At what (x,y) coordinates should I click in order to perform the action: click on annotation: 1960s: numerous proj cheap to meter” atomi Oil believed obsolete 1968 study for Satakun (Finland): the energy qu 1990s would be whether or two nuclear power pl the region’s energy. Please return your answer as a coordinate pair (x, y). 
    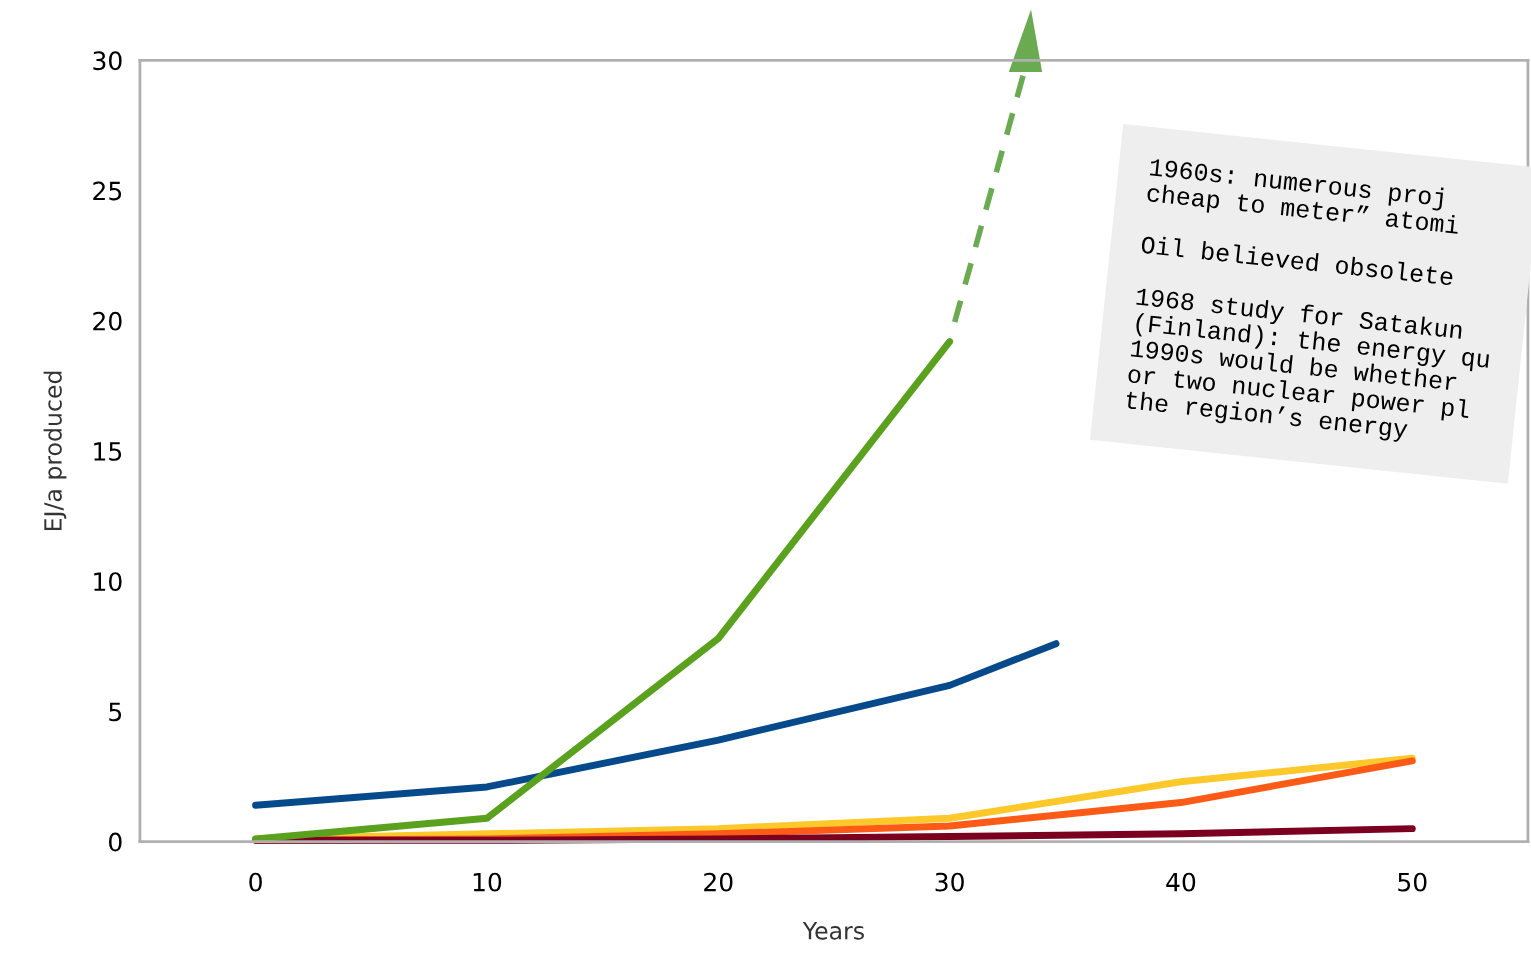
    Looking at the image, I should click on (1307, 300).